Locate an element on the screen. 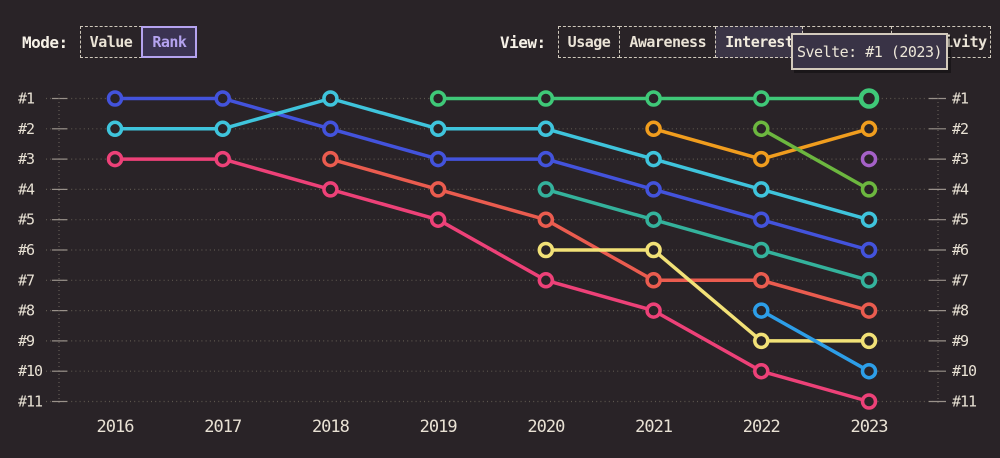 Image resolution: width=1000 pixels, height=458 pixels. mode-toggle-group: Mode: Value Rank is located at coordinates (110, 42).